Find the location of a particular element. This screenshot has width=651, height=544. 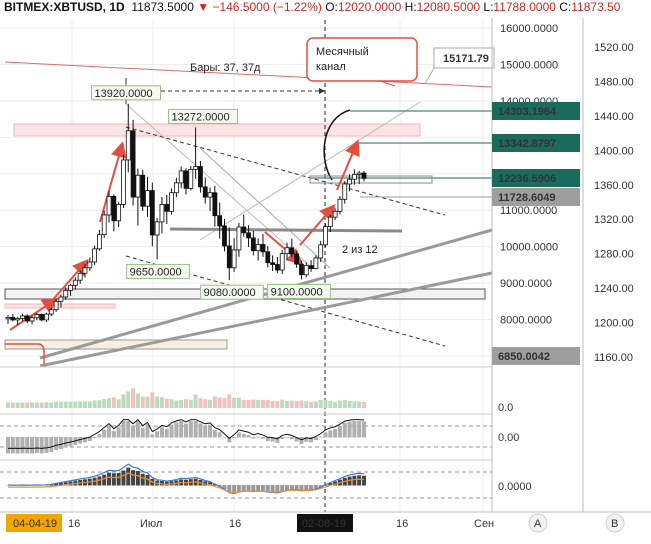

callout-text: Месячный is located at coordinates (342, 52).